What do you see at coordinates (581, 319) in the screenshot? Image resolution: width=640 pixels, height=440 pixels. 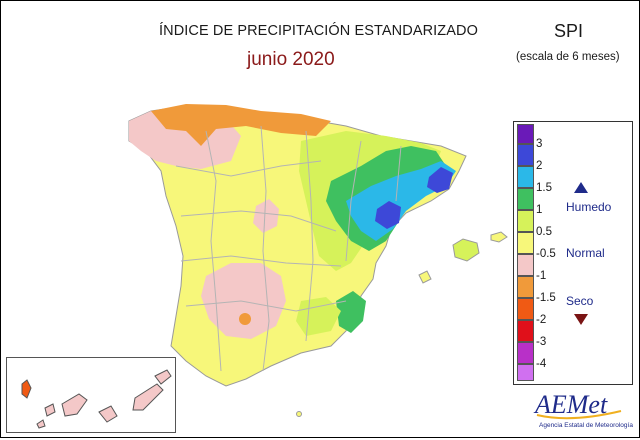 I see `dry-arrow-icon` at bounding box center [581, 319].